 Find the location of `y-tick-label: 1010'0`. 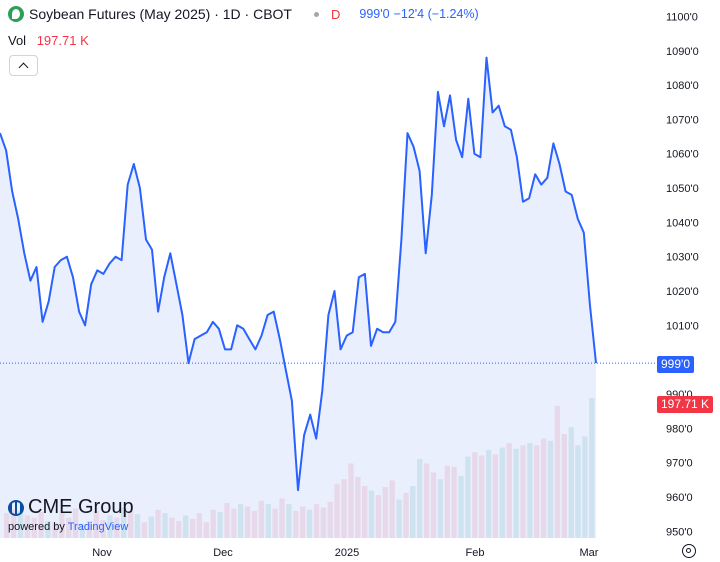

y-tick-label: 1010'0 is located at coordinates (682, 326).